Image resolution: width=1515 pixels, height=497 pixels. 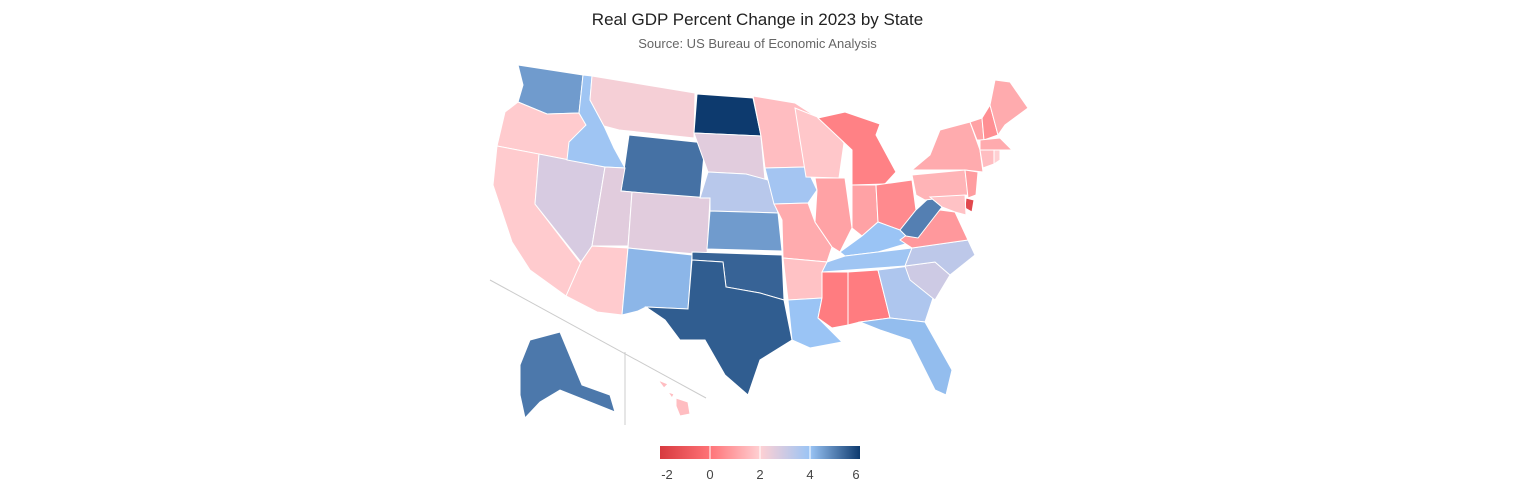 What do you see at coordinates (663, 166) in the screenshot?
I see `state-wyoming` at bounding box center [663, 166].